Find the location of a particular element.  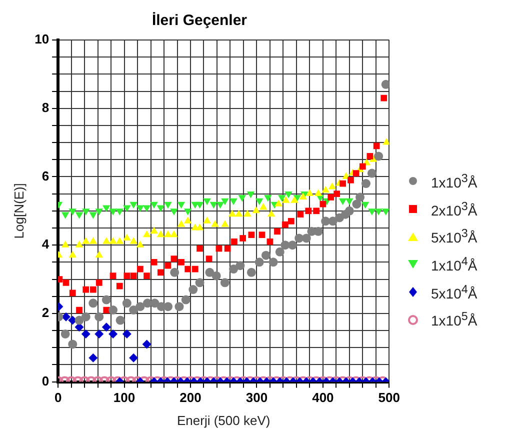

x-tick-label: 0 is located at coordinates (58, 398).